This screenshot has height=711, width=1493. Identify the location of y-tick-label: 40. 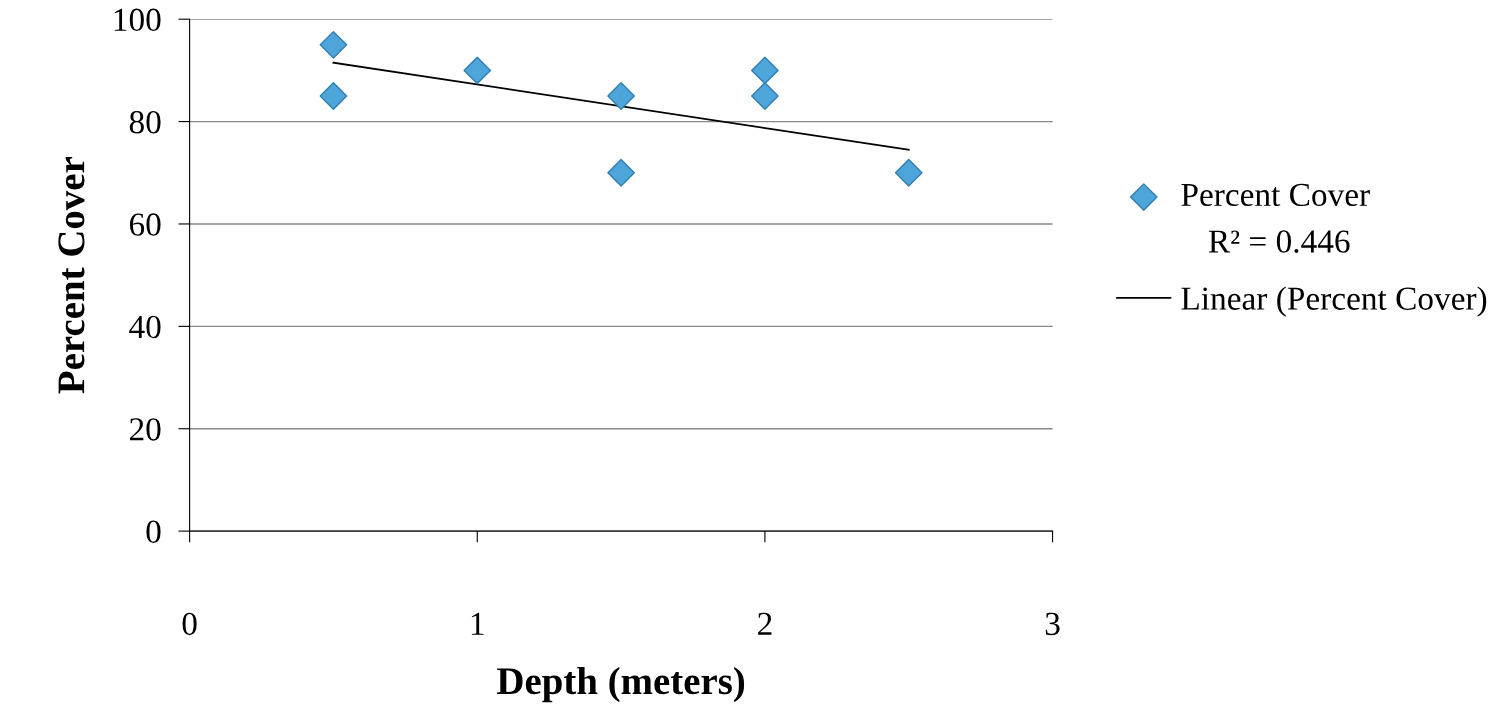
(145, 327).